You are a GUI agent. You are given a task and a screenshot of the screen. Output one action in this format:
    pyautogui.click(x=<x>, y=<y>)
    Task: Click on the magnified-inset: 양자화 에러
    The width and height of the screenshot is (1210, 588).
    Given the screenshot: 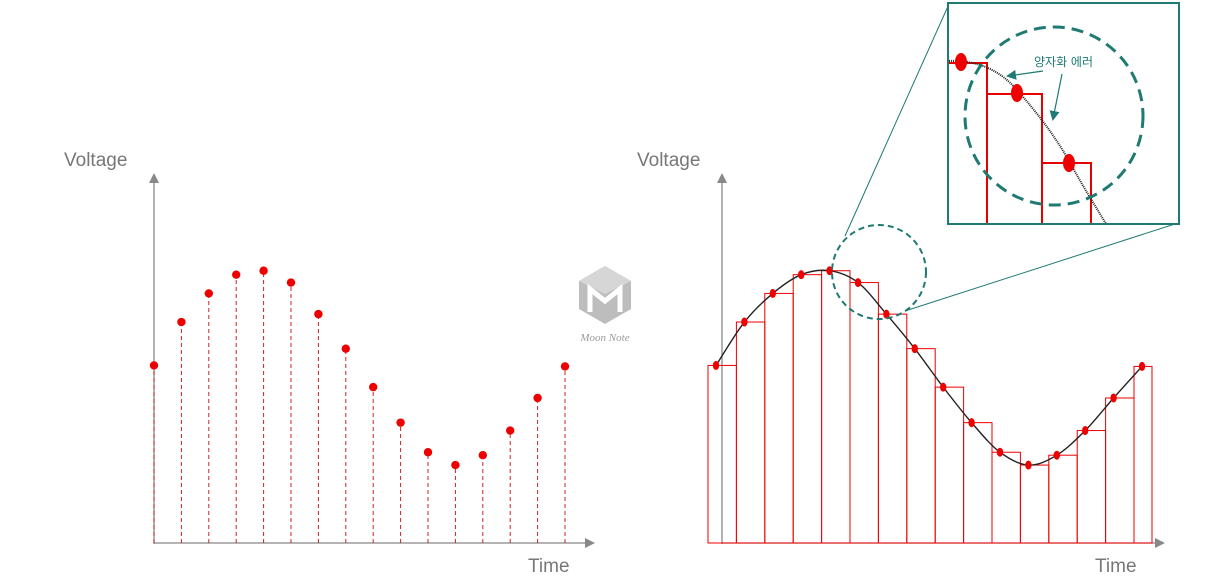 What is the action you would take?
    pyautogui.click(x=1063, y=113)
    